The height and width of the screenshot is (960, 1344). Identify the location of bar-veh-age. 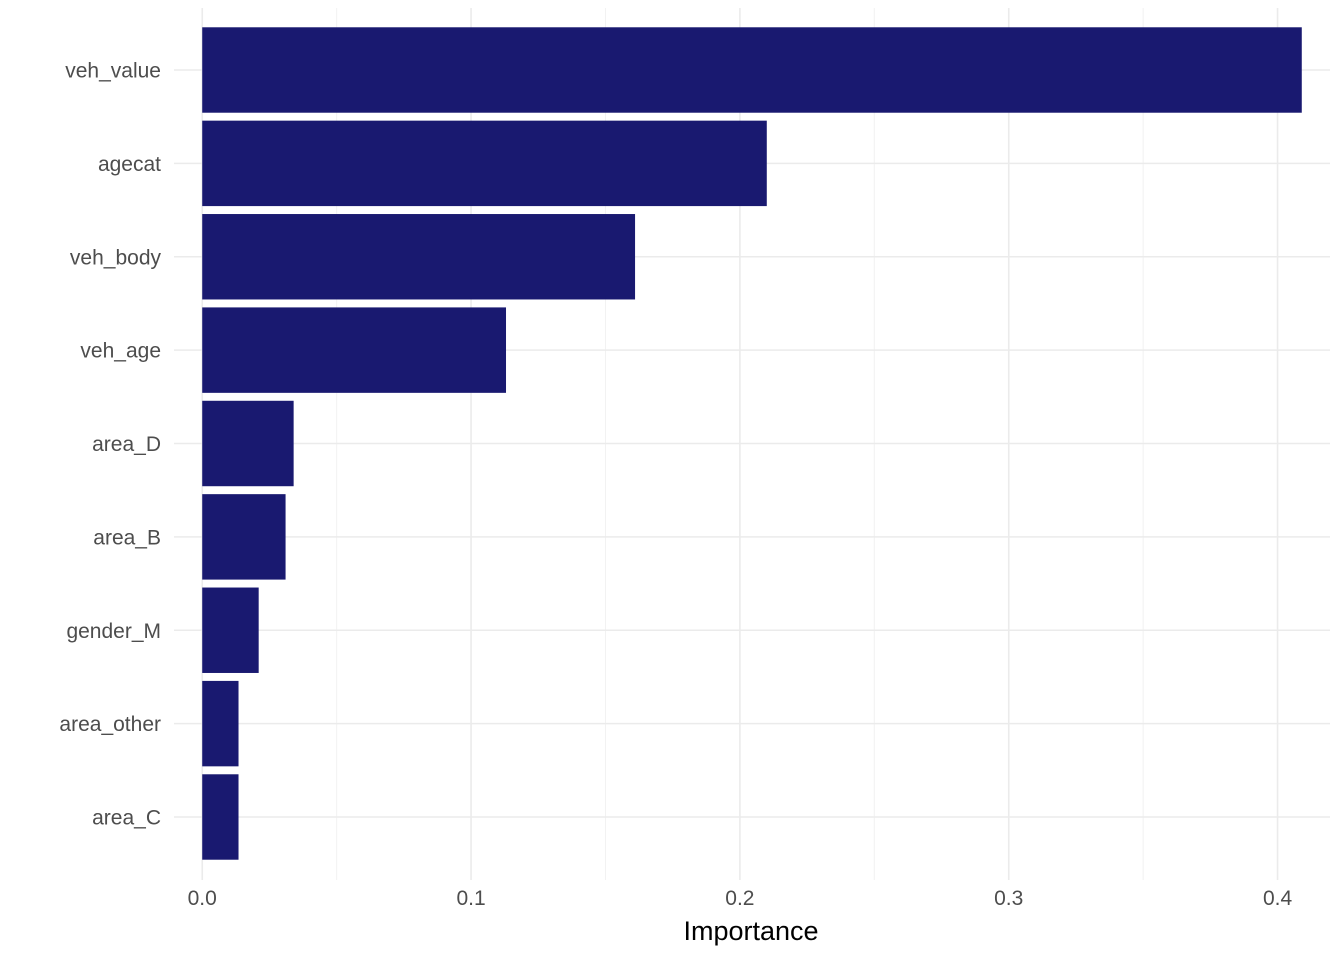
(354, 350).